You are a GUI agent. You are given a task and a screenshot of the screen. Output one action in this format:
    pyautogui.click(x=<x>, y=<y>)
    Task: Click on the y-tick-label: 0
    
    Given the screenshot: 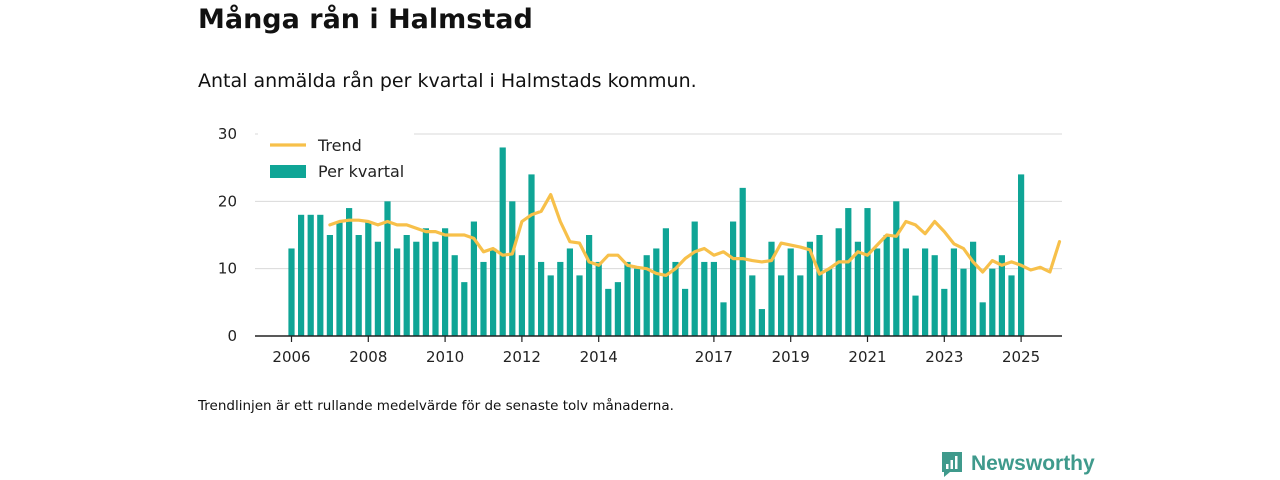 What is the action you would take?
    pyautogui.click(x=232, y=336)
    